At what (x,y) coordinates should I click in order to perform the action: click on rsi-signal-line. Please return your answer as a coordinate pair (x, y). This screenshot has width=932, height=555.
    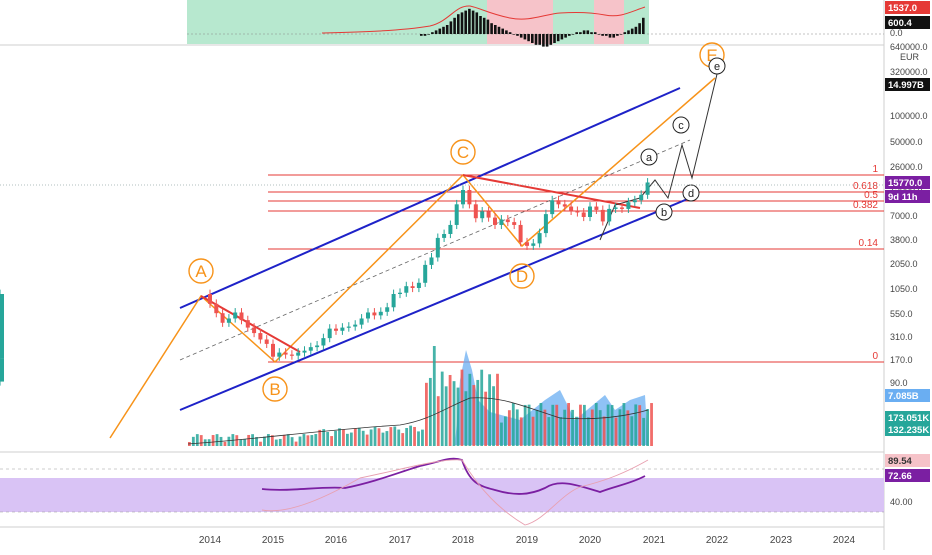
    Looking at the image, I should click on (455, 492).